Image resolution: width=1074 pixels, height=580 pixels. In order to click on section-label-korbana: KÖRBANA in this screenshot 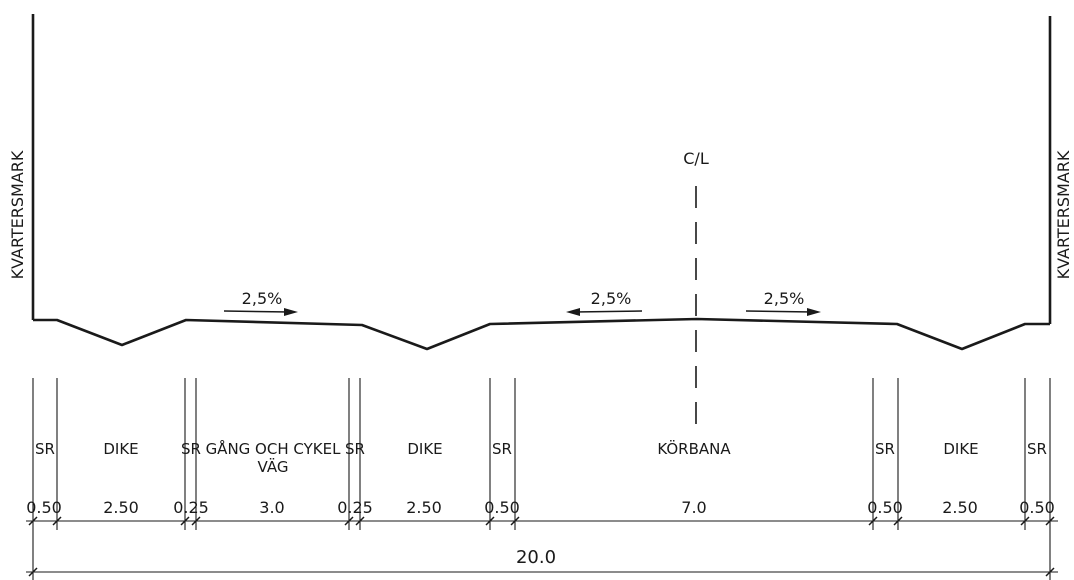, I will do `click(694, 448)`.